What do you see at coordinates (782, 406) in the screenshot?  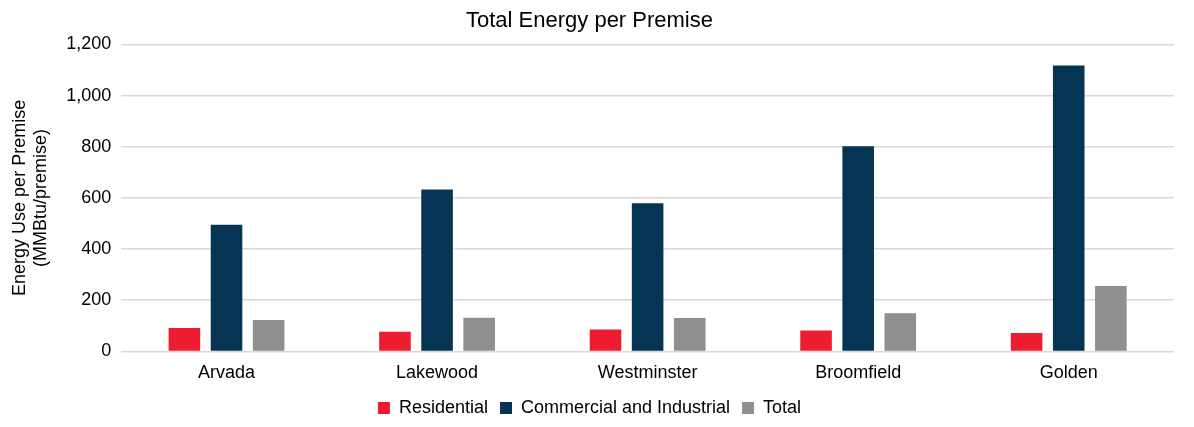 I see `legend-label: Total` at bounding box center [782, 406].